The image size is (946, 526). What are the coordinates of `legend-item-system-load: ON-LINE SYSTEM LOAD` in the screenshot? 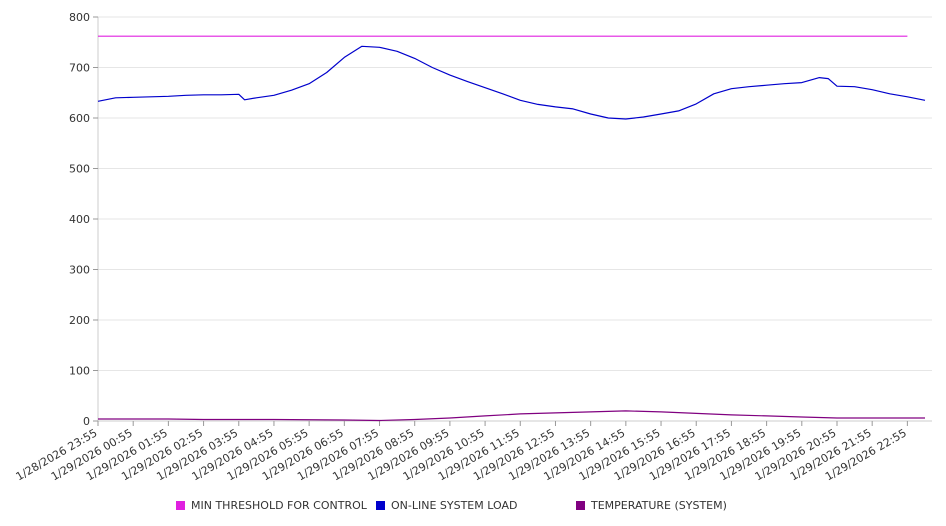 It's located at (446, 505).